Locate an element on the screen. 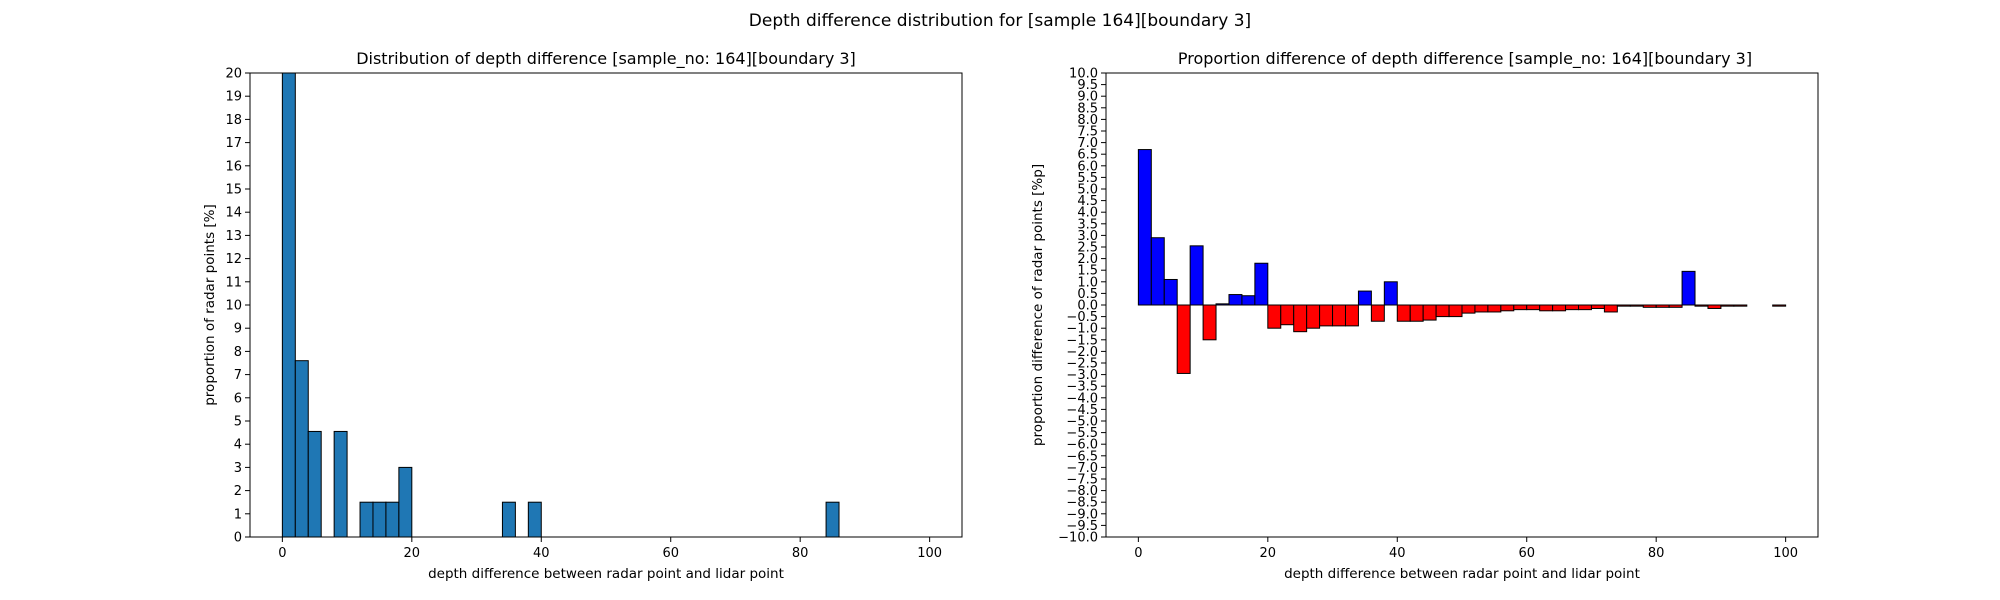  difference-y-tick-label: −0.5 is located at coordinates (1082, 317).